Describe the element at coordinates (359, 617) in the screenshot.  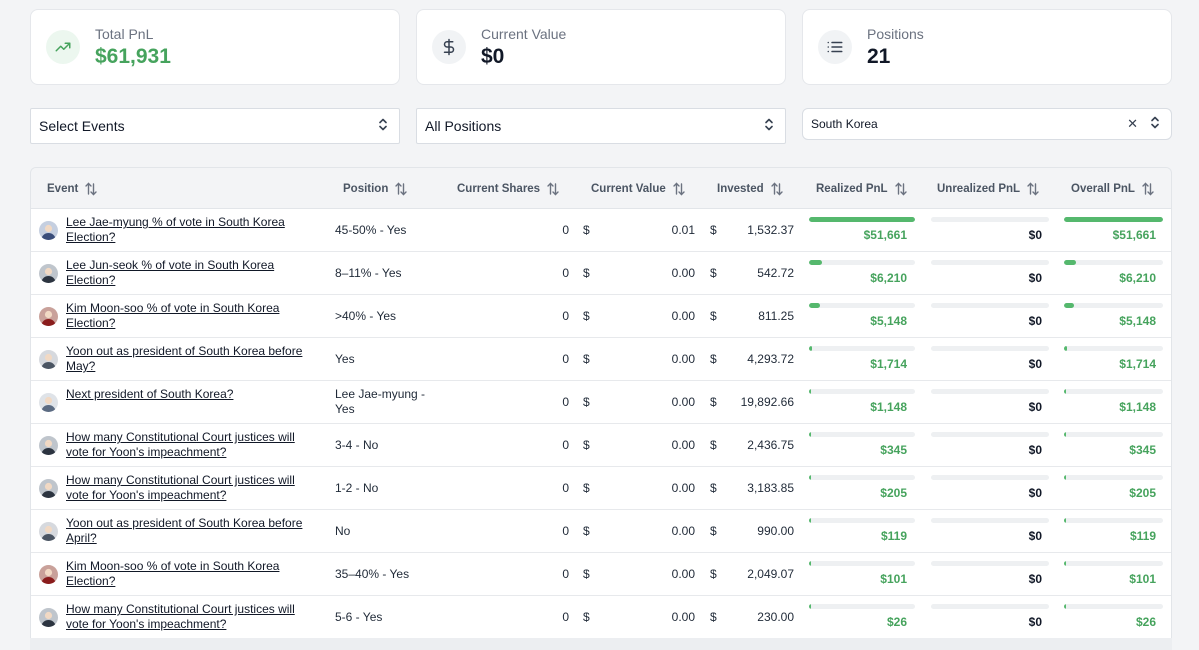
I see `position-label: 5-6 - Yes` at that location.